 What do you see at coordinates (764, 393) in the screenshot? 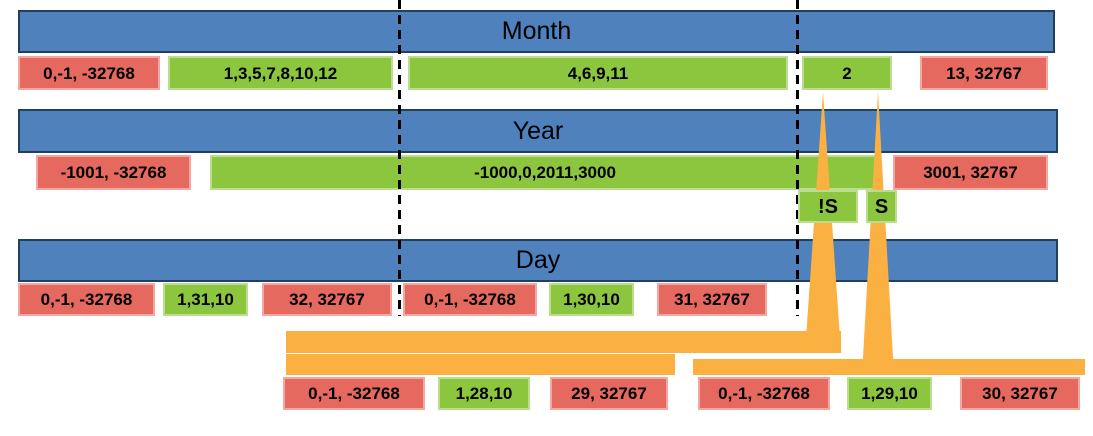
I see `feb-leap-partition-invalid-low: 0,-1, -32768` at bounding box center [764, 393].